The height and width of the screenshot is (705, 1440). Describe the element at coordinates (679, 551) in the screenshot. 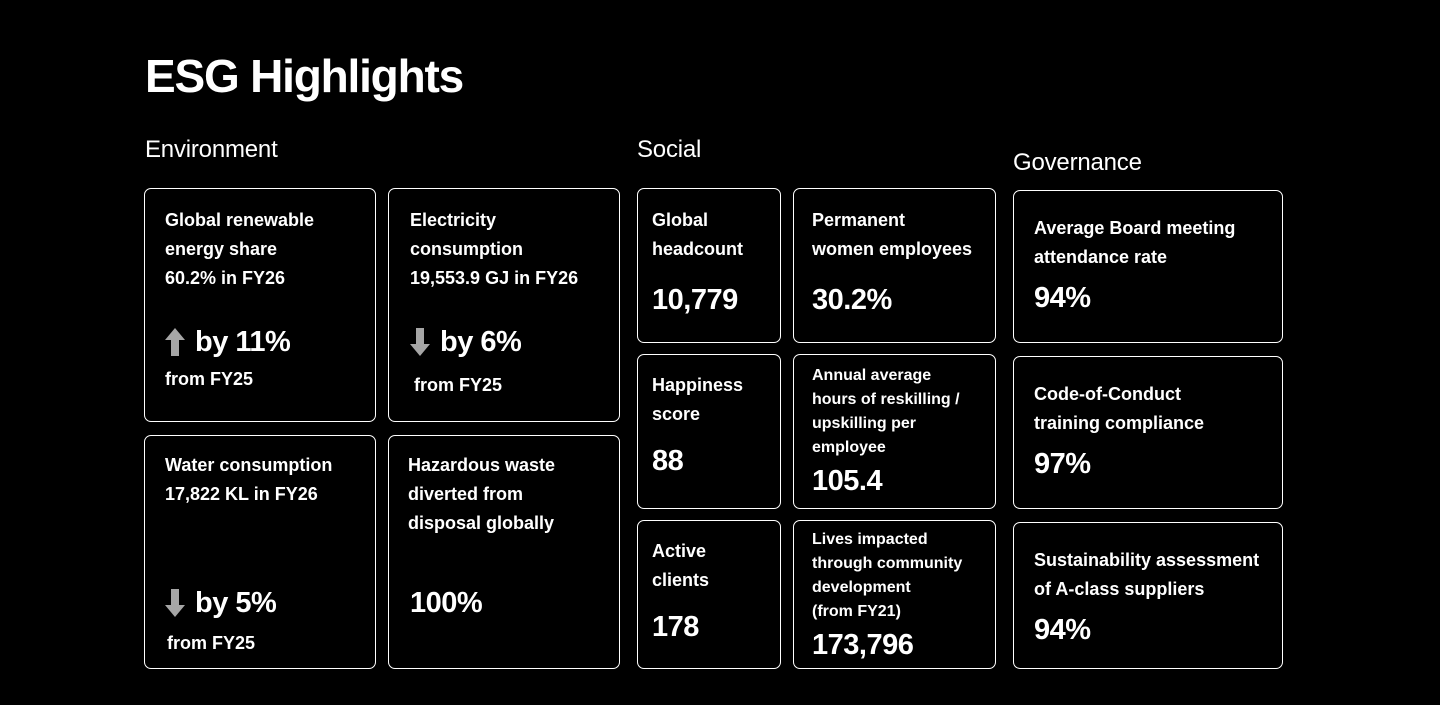

I see `clients-label-line1: Active` at that location.